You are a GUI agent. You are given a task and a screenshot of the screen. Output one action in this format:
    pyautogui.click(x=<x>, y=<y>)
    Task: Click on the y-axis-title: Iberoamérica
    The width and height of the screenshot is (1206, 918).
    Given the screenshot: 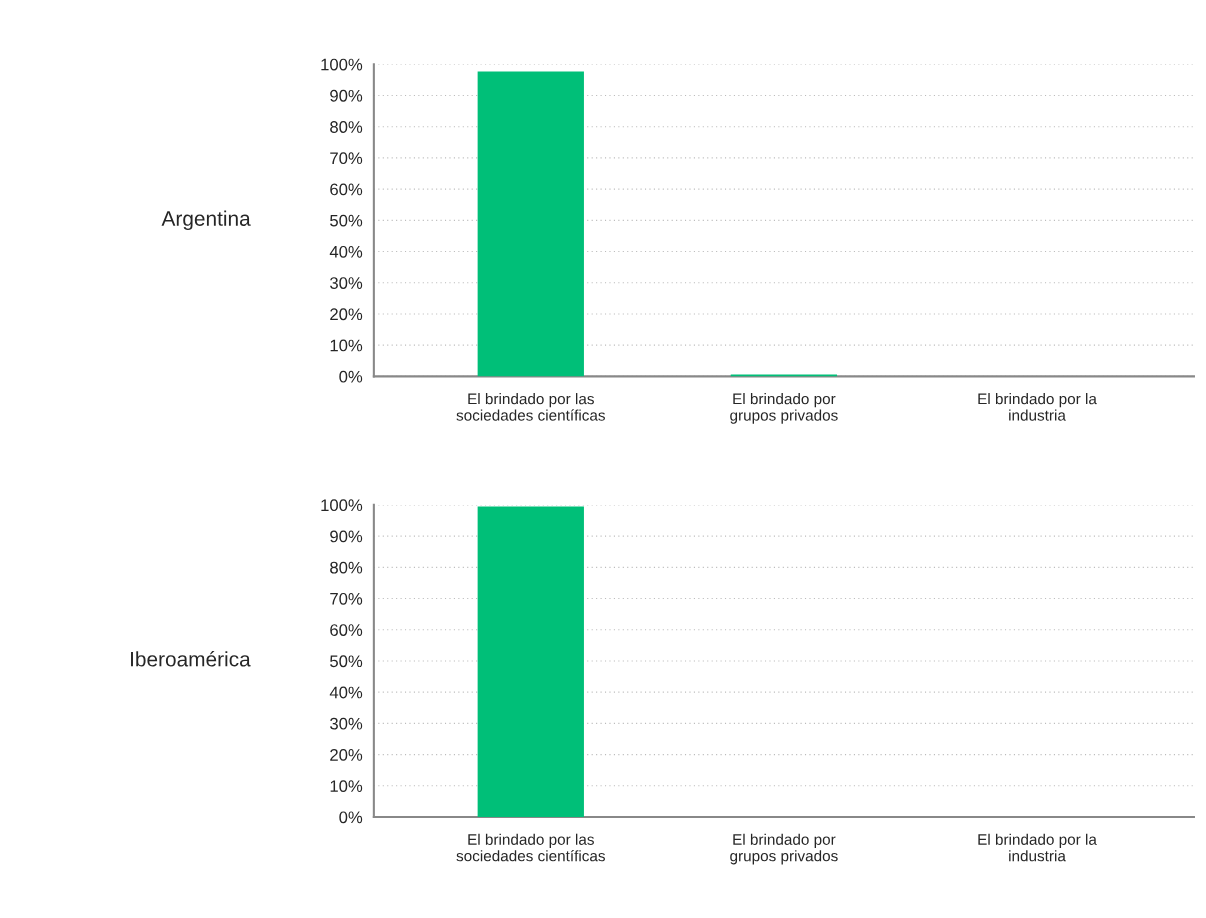 What is the action you would take?
    pyautogui.click(x=191, y=659)
    